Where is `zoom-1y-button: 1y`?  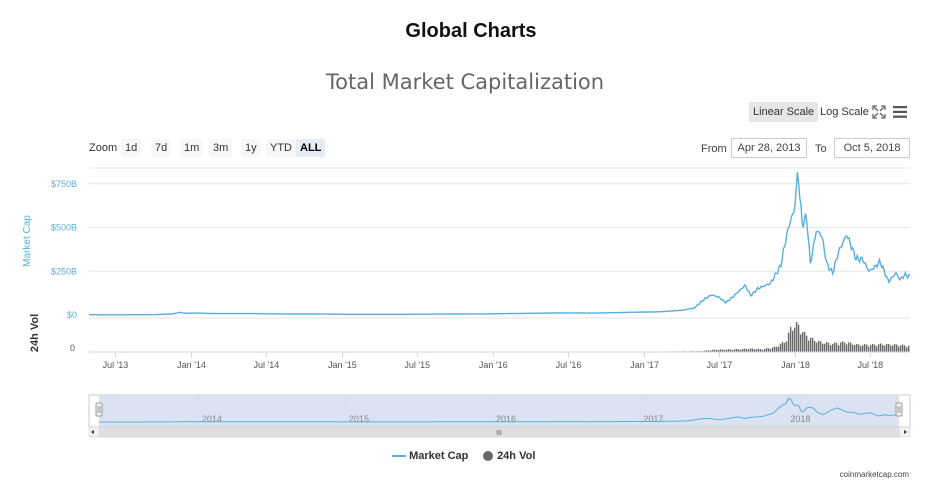
zoom-1y-button: 1y is located at coordinates (251, 148).